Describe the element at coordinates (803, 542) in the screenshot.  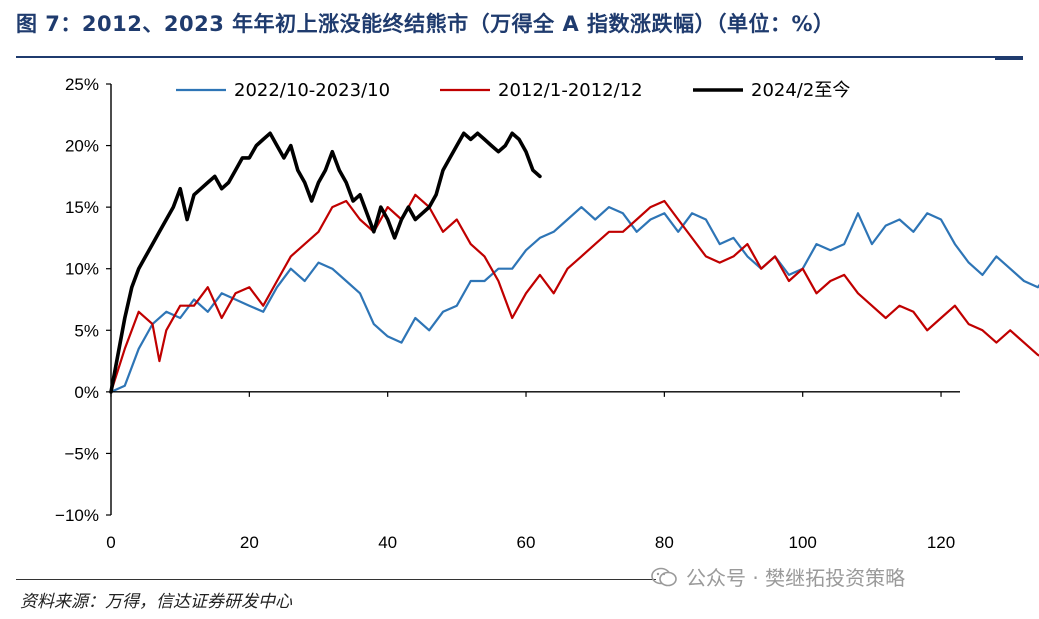
I see `x-tick-label: 100` at that location.